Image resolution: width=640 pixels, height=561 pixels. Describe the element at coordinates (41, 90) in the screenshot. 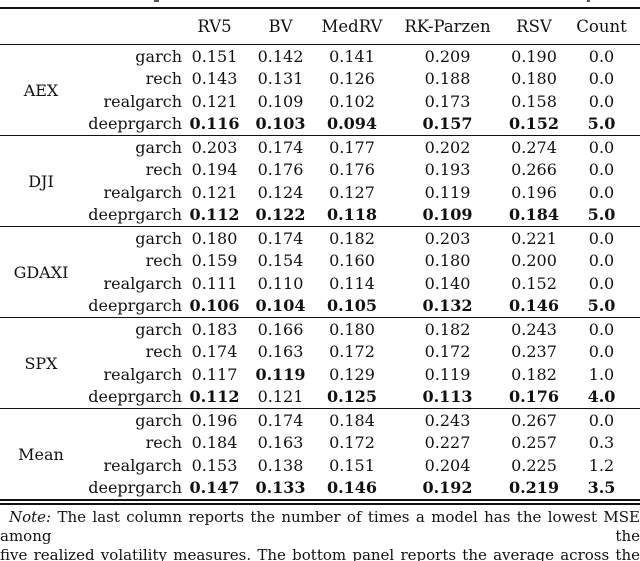

I see `index-label: AEX` at that location.